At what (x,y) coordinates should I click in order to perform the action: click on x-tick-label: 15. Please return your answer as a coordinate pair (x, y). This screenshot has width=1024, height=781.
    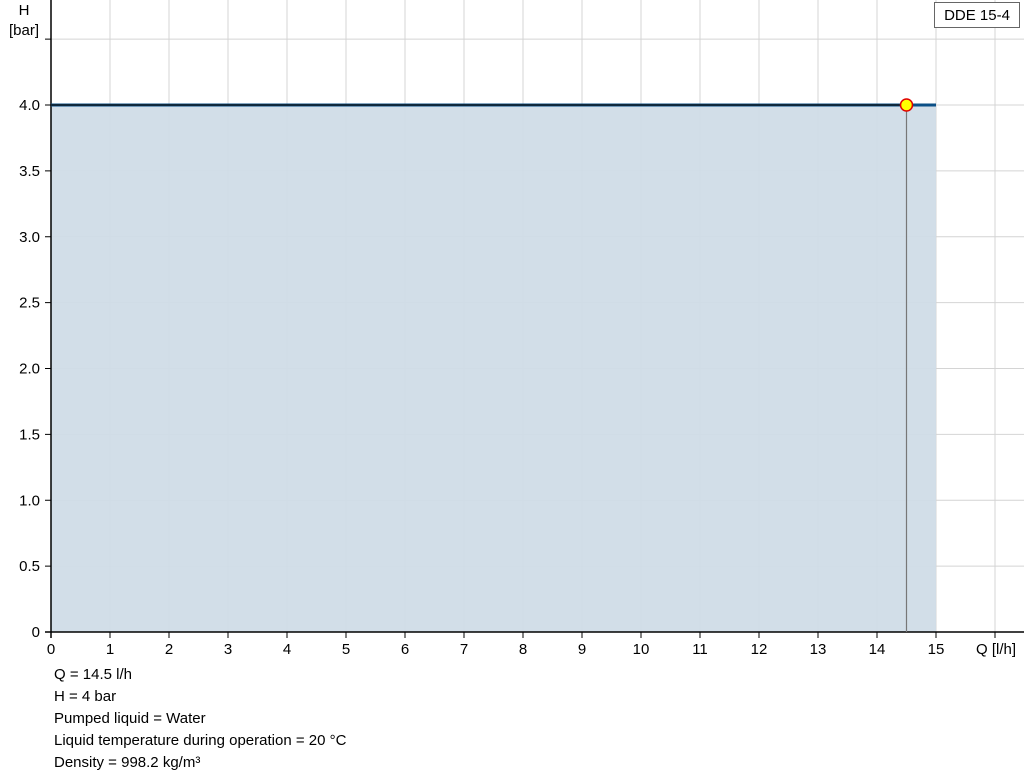
    Looking at the image, I should click on (936, 649).